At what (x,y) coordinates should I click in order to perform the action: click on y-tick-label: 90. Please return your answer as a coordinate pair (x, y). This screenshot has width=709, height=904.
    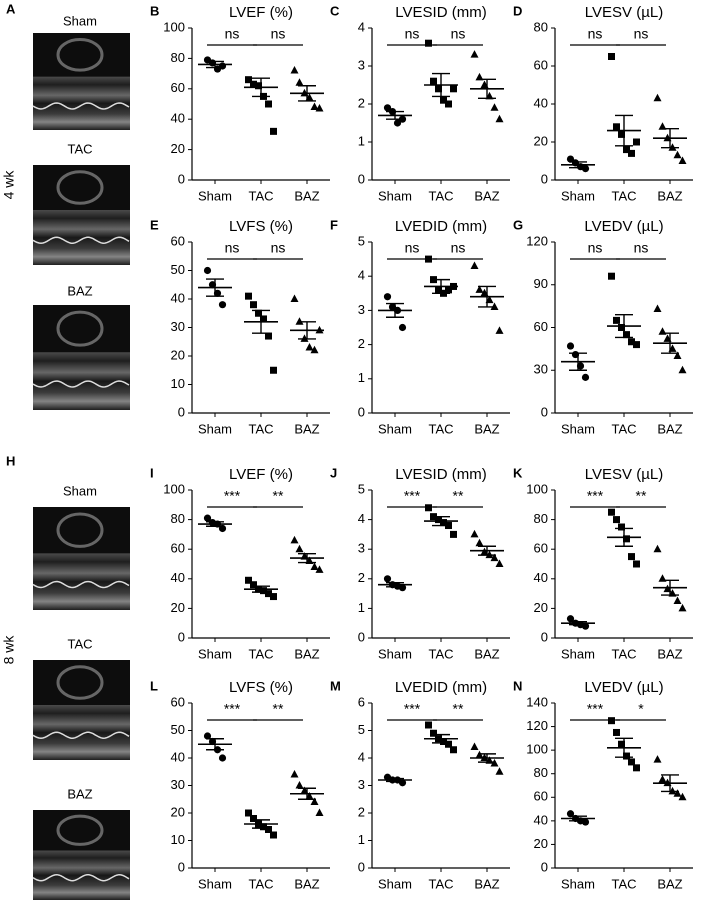
    Looking at the image, I should click on (541, 283).